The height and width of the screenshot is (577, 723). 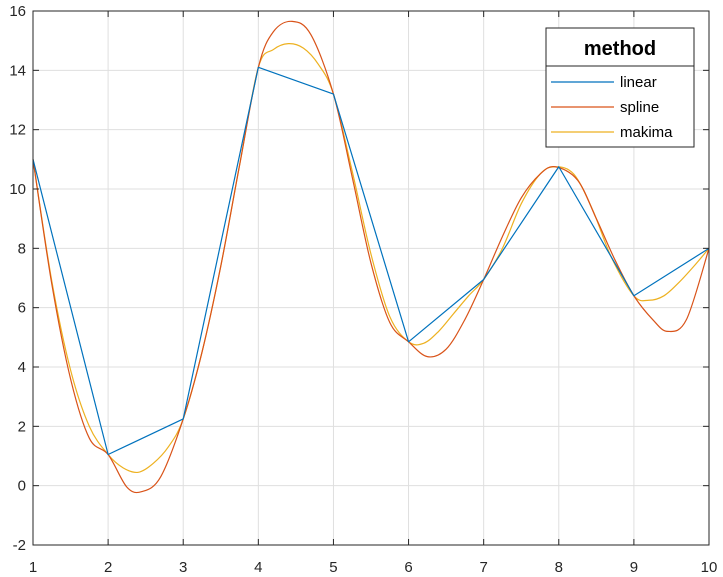 What do you see at coordinates (559, 567) in the screenshot?
I see `x-tick-label: 8` at bounding box center [559, 567].